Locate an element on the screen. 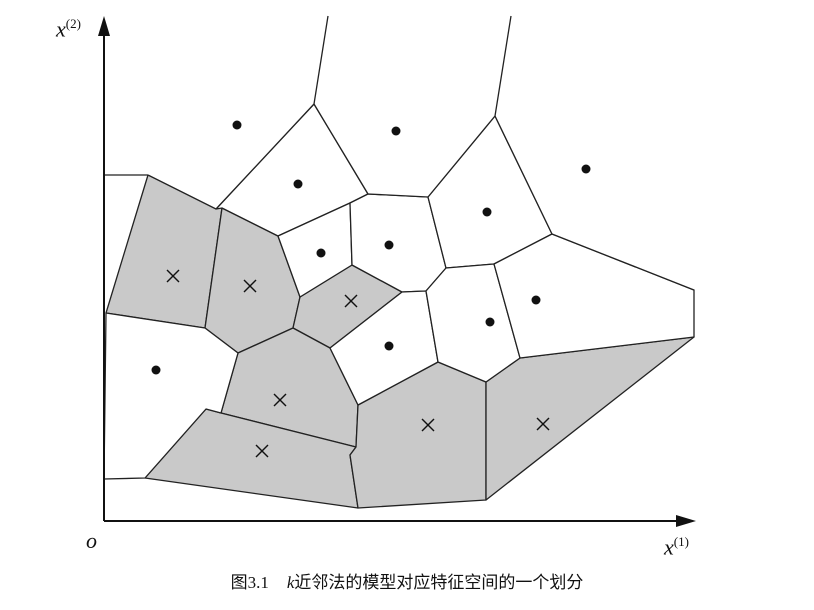 This screenshot has width=814, height=610. origin-label: o is located at coordinates (91, 541).